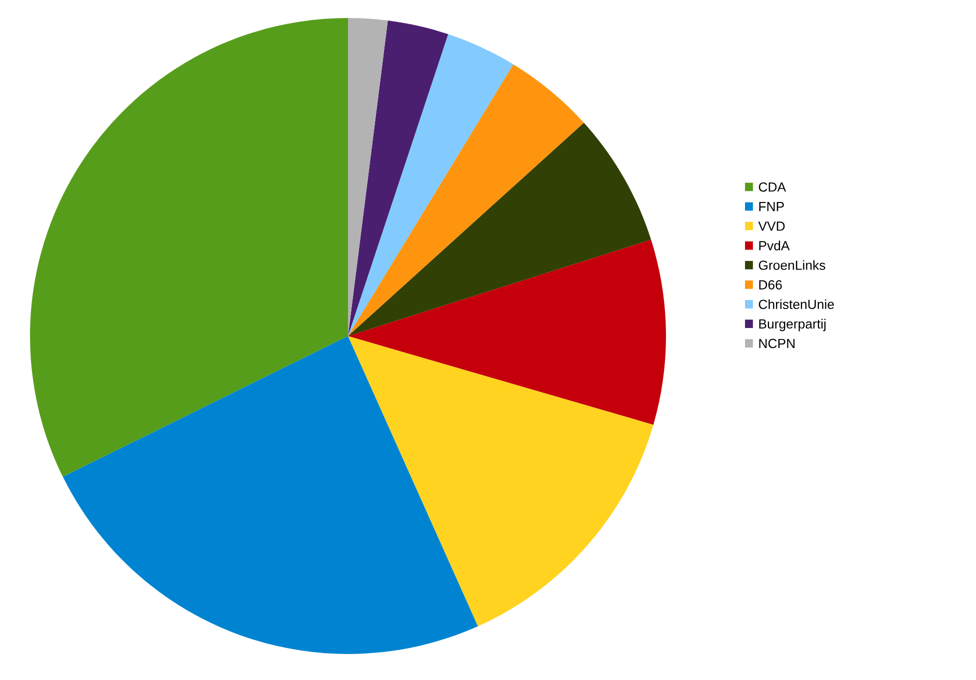 The height and width of the screenshot is (680, 976). Describe the element at coordinates (771, 226) in the screenshot. I see `legend-label: VVD` at that location.